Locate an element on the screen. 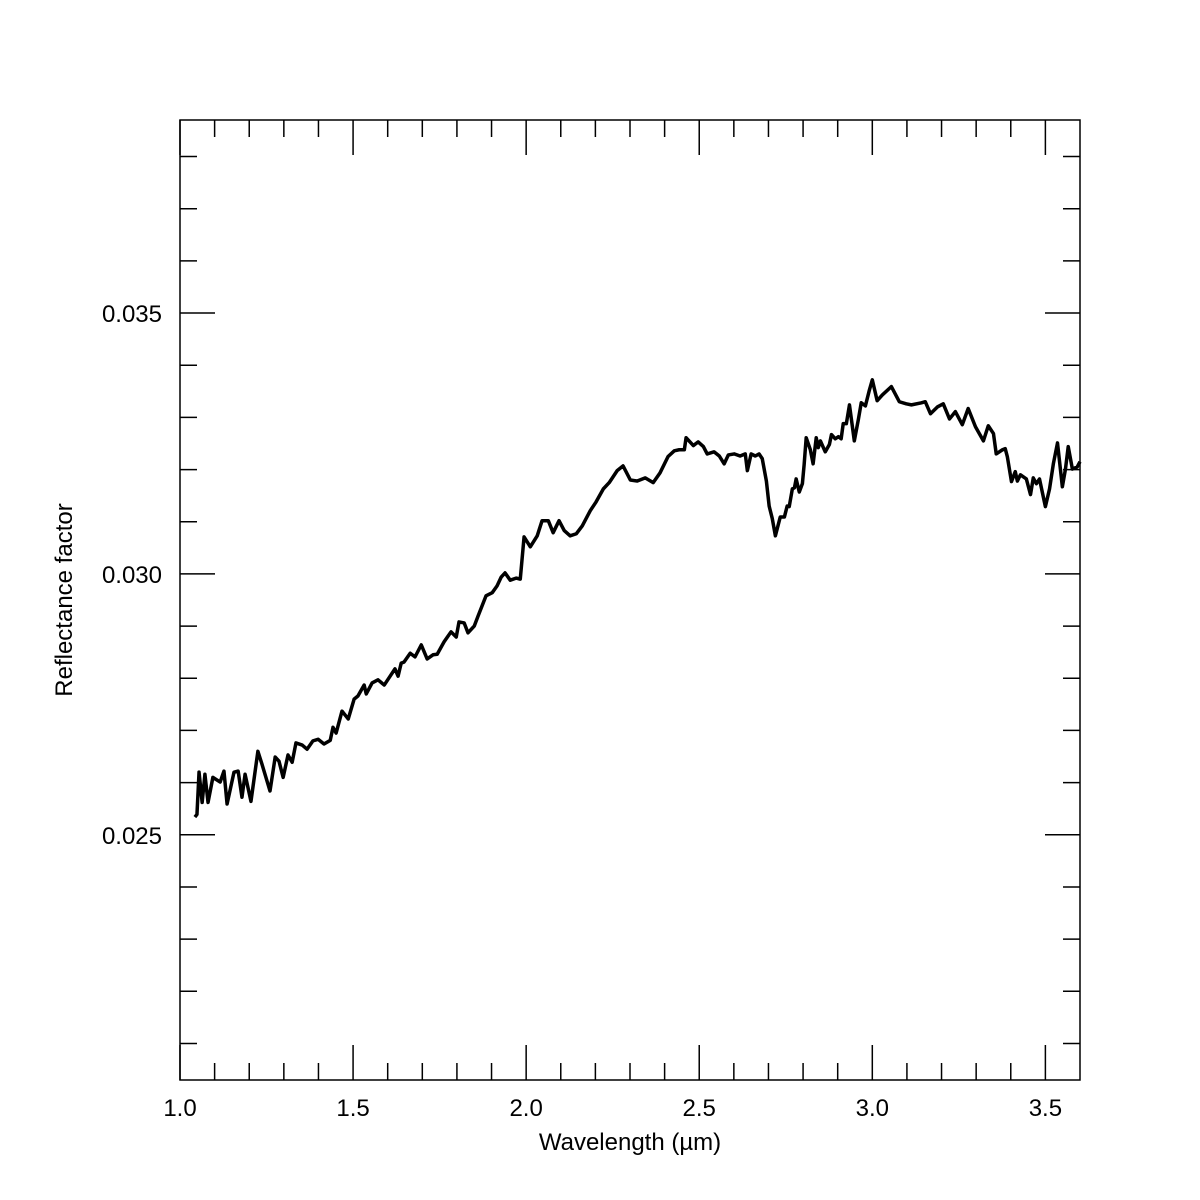 This screenshot has width=1200, height=1200. x-tick-label: 3.5 is located at coordinates (1045, 1108).